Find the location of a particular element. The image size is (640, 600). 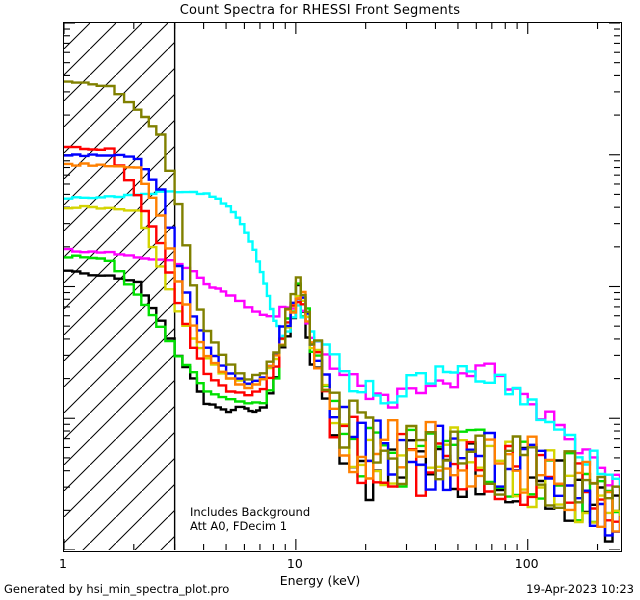

x-tick-label: 1 is located at coordinates (63, 563).